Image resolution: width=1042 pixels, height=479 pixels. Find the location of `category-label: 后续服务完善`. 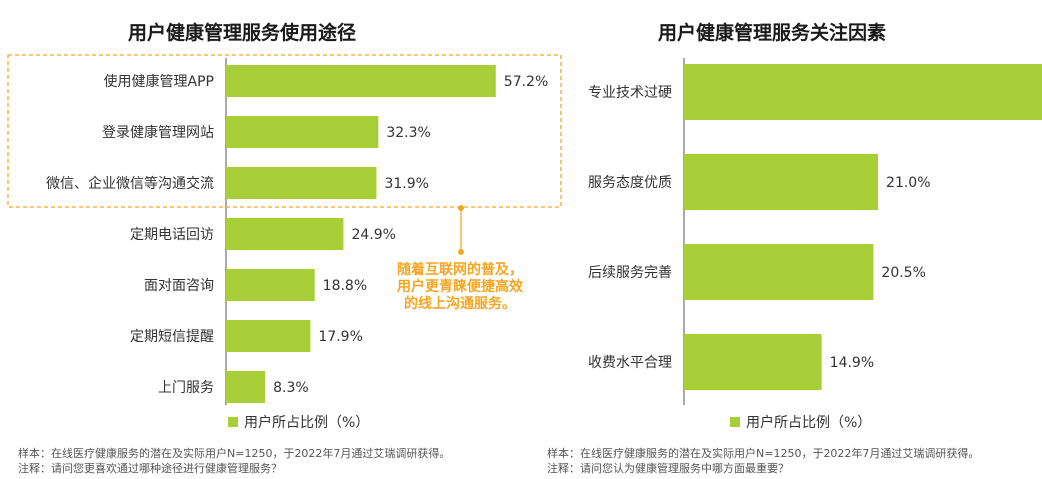

category-label: 后续服务完善 is located at coordinates (630, 272).